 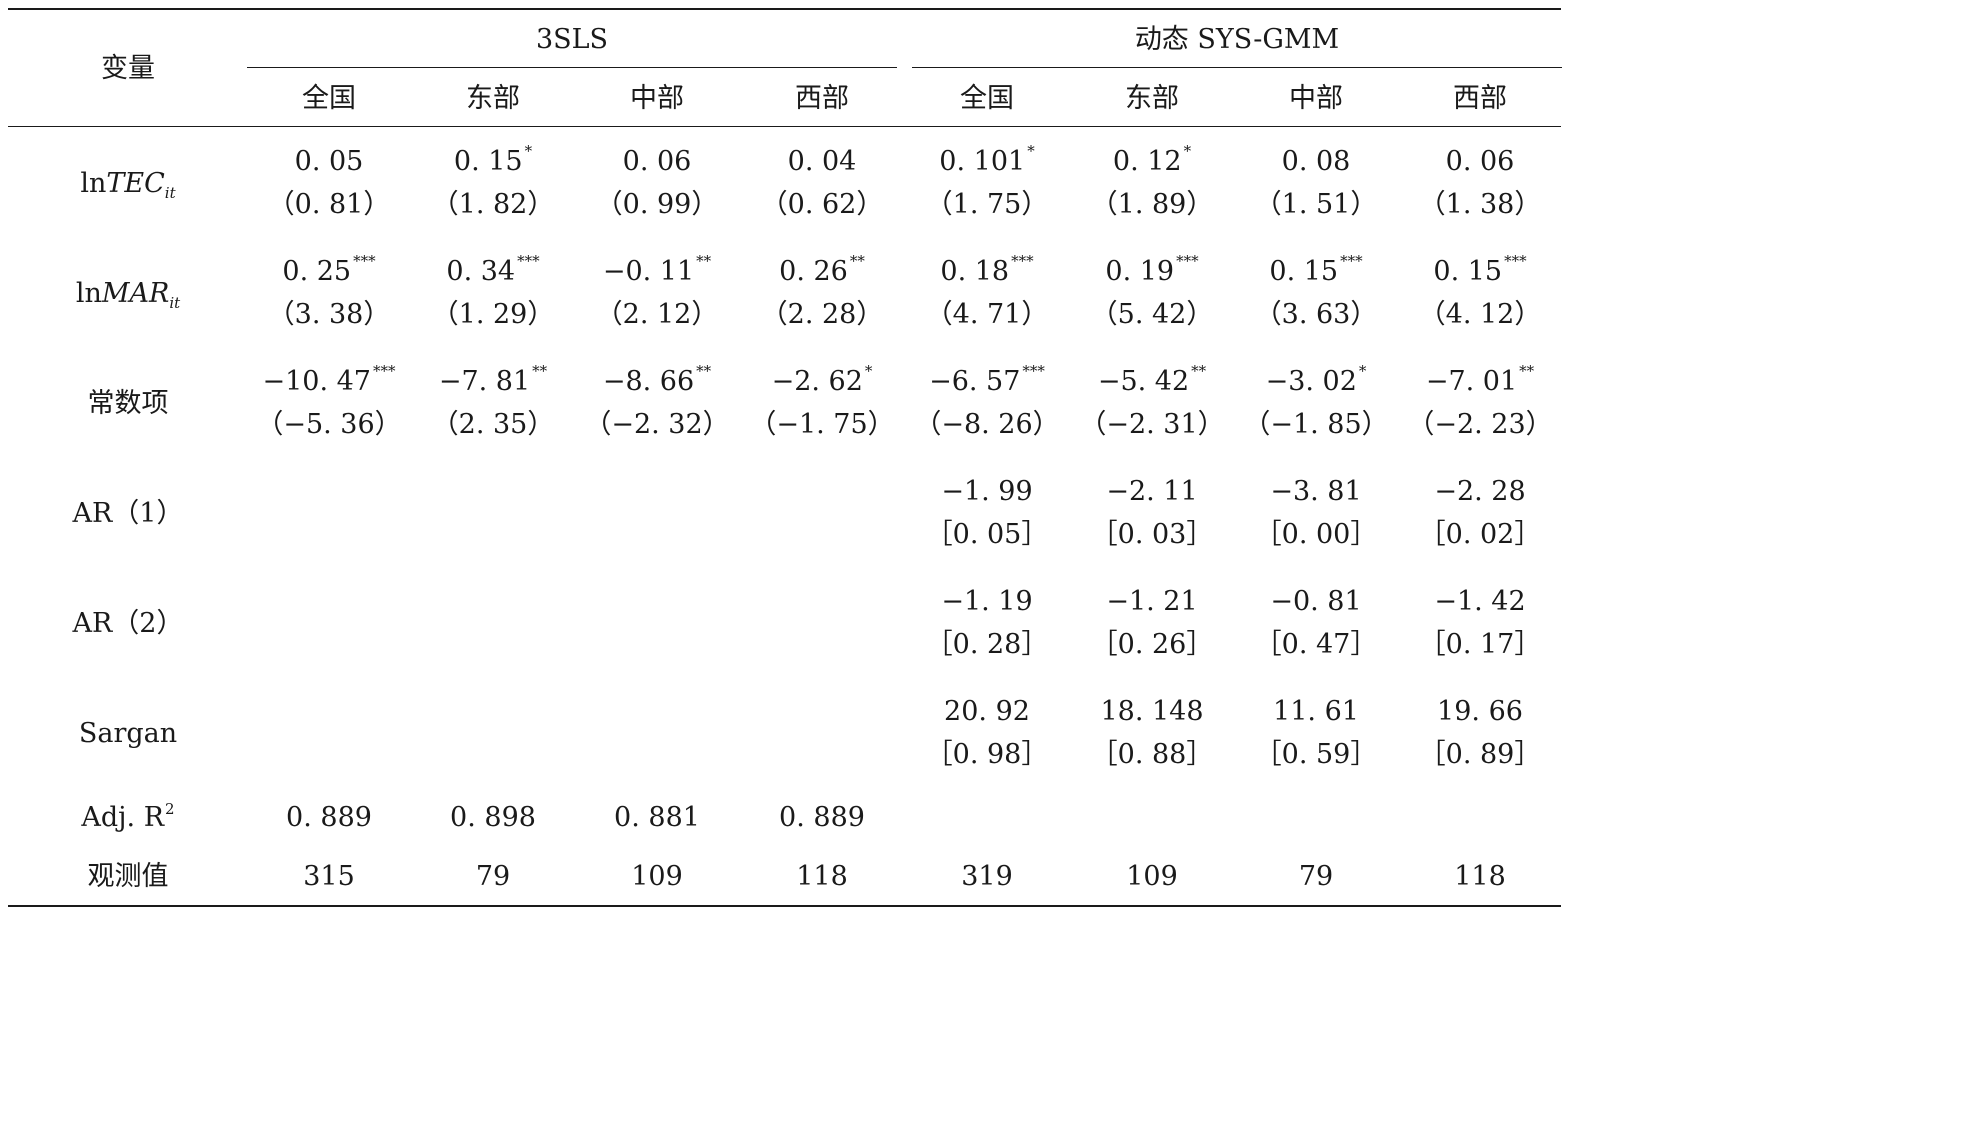 What do you see at coordinates (484, 381) in the screenshot?
I see `coefficient-value: −7. 81` at bounding box center [484, 381].